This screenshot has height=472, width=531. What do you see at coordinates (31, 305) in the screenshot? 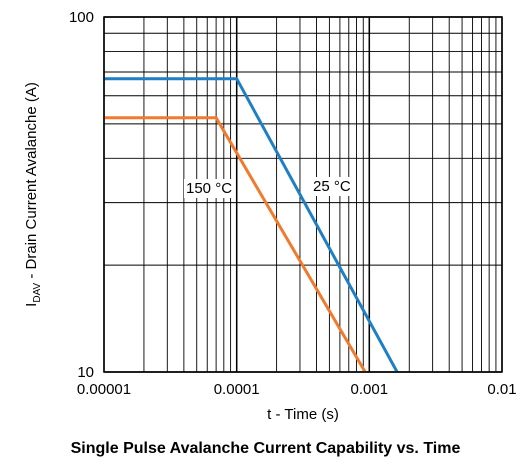
I see `y-axis-label-main: I` at bounding box center [31, 305].